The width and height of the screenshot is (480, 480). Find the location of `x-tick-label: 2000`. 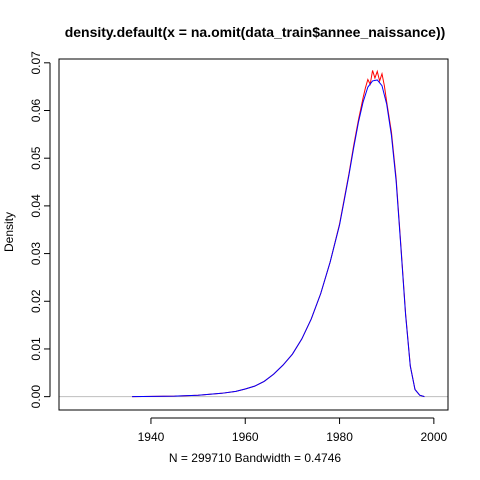

x-tick-label: 2000 is located at coordinates (434, 437).